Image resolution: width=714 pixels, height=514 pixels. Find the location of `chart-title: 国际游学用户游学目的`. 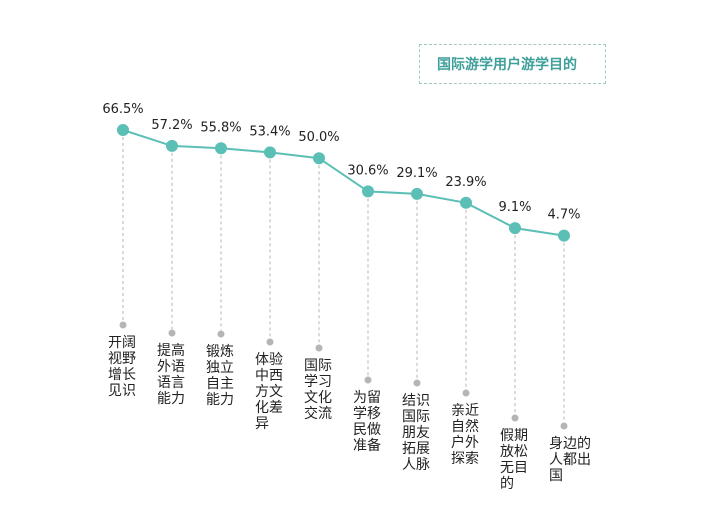

chart-title: 国际游学用户游学目的 is located at coordinates (507, 65).